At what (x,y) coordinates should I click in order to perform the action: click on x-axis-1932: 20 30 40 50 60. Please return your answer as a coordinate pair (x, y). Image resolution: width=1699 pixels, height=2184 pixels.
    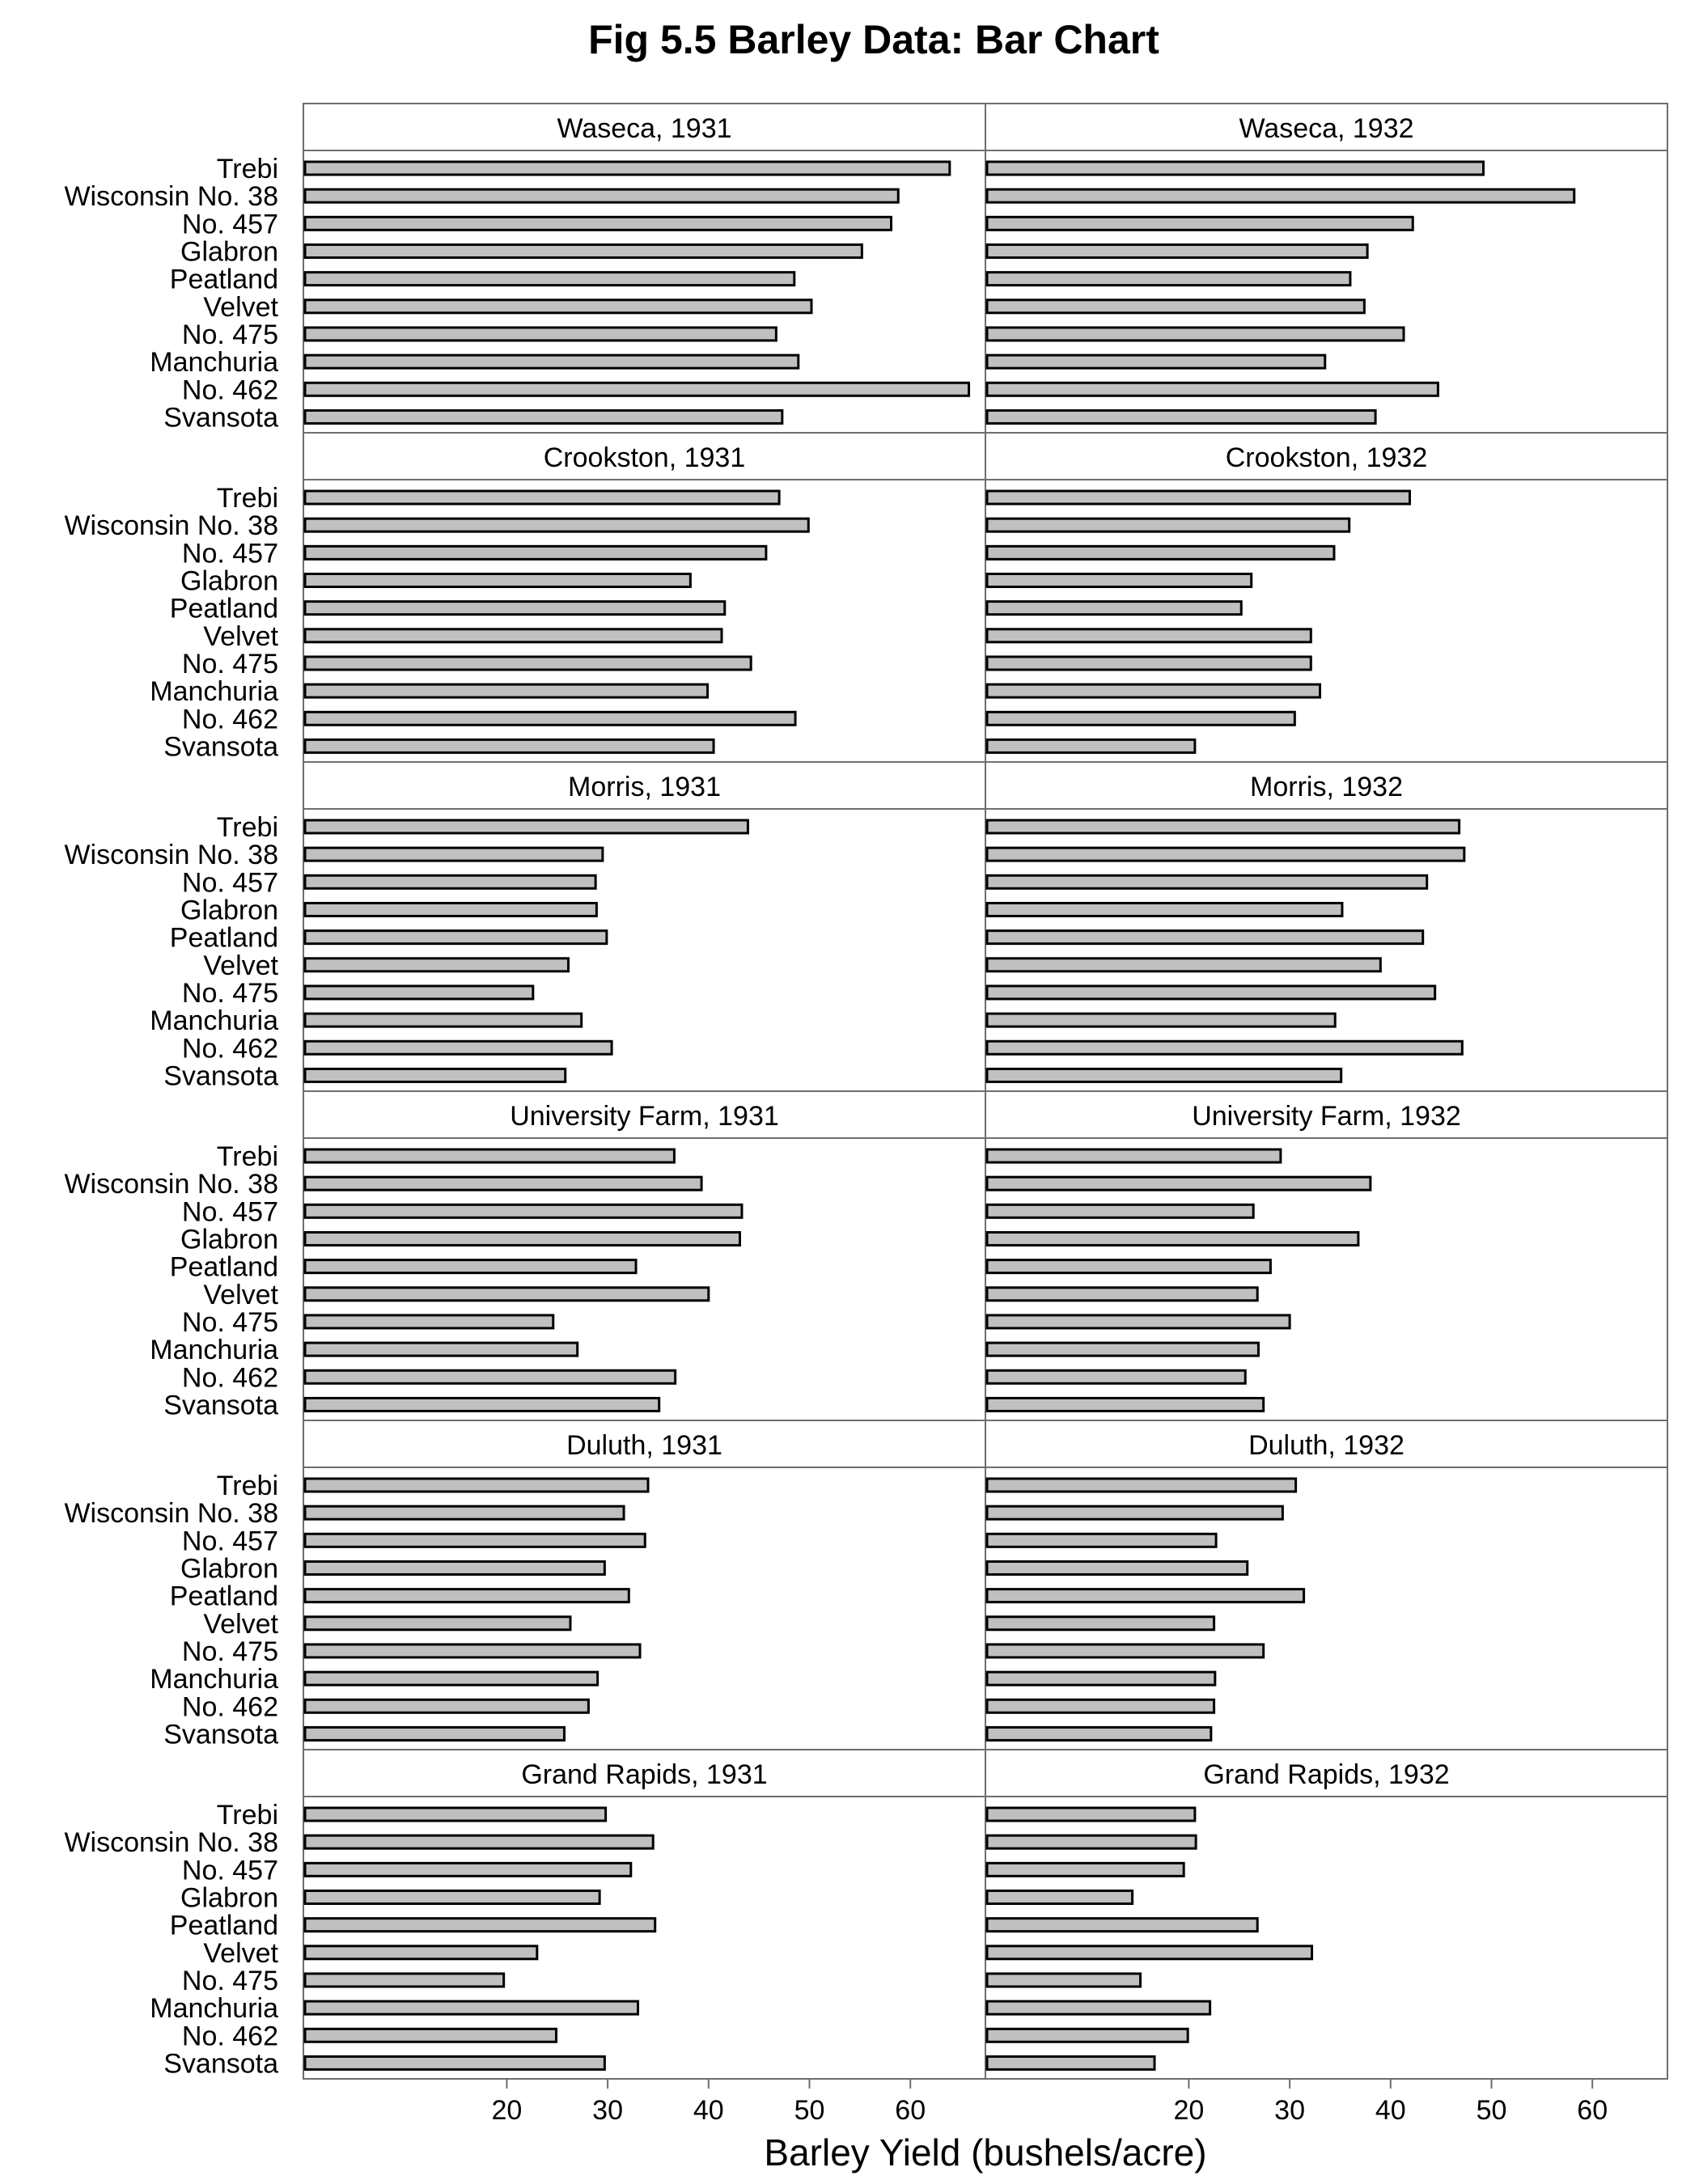
    Looking at the image, I should click on (1390, 2102).